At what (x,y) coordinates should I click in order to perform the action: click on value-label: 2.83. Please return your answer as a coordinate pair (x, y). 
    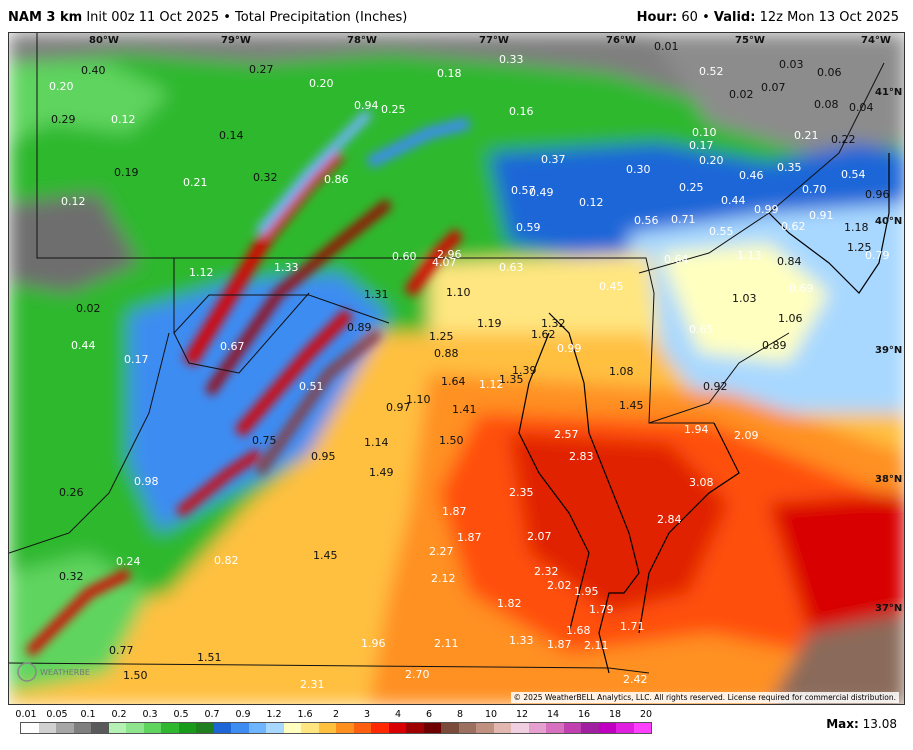
    Looking at the image, I should click on (581, 456).